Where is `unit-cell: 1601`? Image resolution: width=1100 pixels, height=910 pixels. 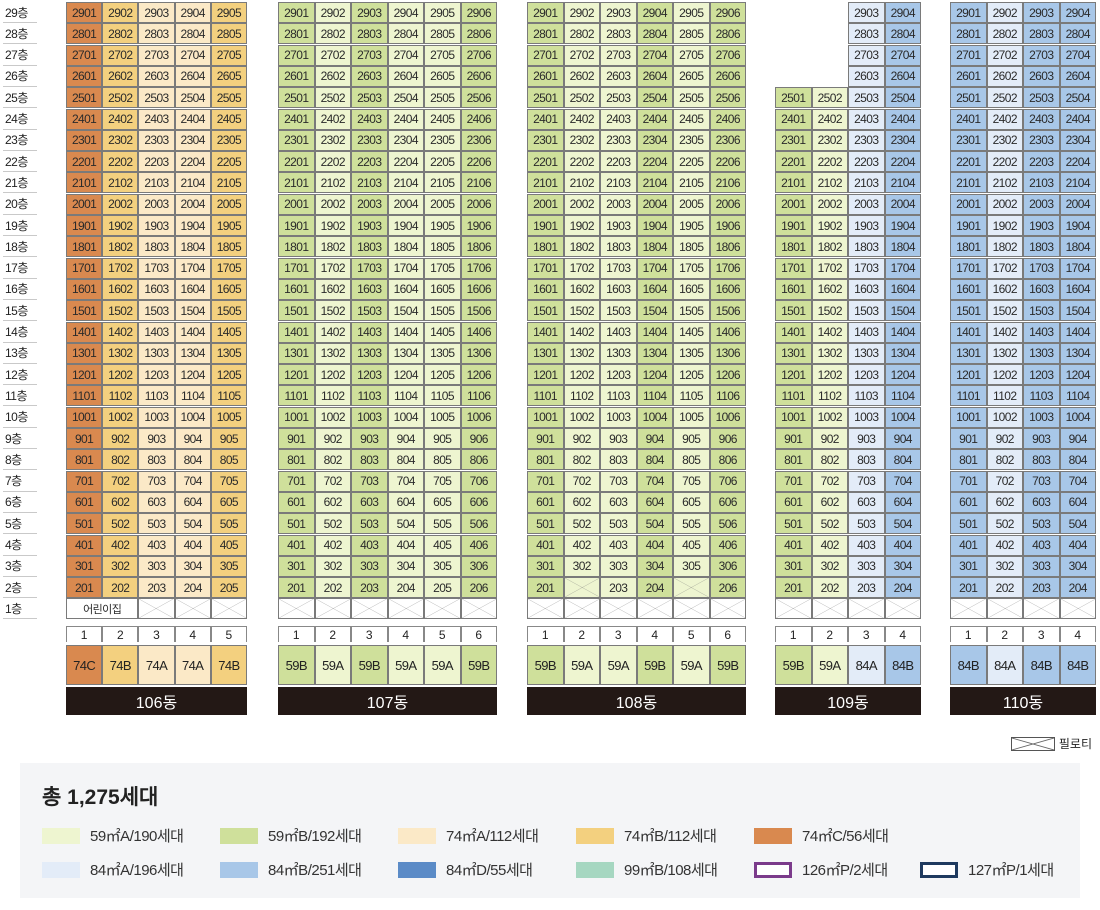
unit-cell: 1601 is located at coordinates (296, 289).